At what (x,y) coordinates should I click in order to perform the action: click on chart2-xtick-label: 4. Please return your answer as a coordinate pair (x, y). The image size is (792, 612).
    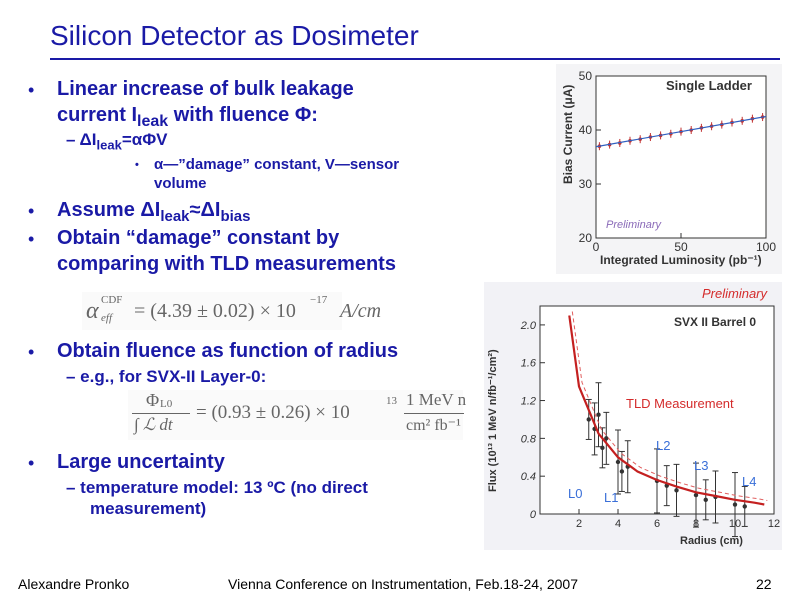
    Looking at the image, I should click on (618, 524).